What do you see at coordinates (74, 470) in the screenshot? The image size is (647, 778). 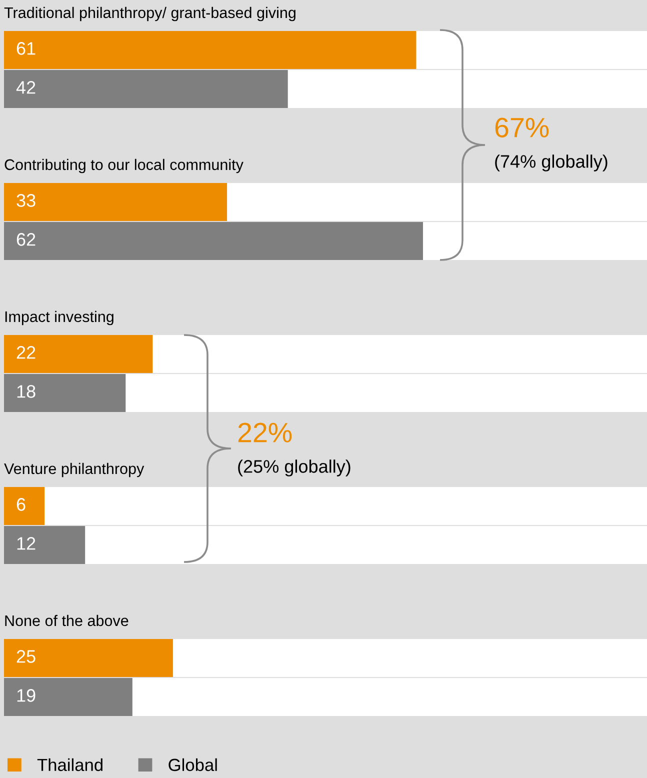 I see `y-tick-label: Venture philanthropy` at bounding box center [74, 470].